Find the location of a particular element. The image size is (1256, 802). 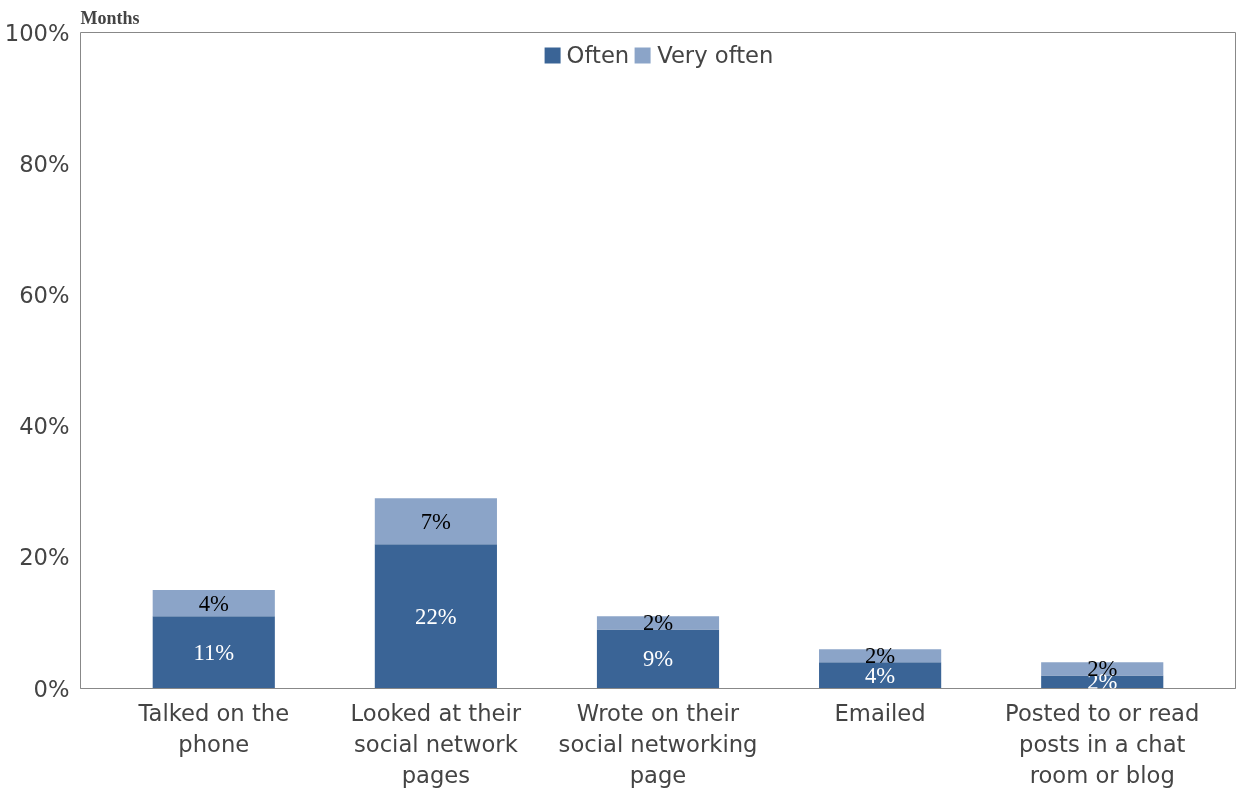

data-label: 2% is located at coordinates (658, 623).